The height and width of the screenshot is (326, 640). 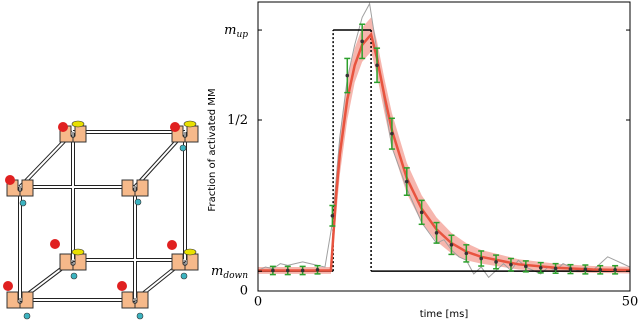 I want to click on y-tick-label: 1/2, so click(x=237, y=119).